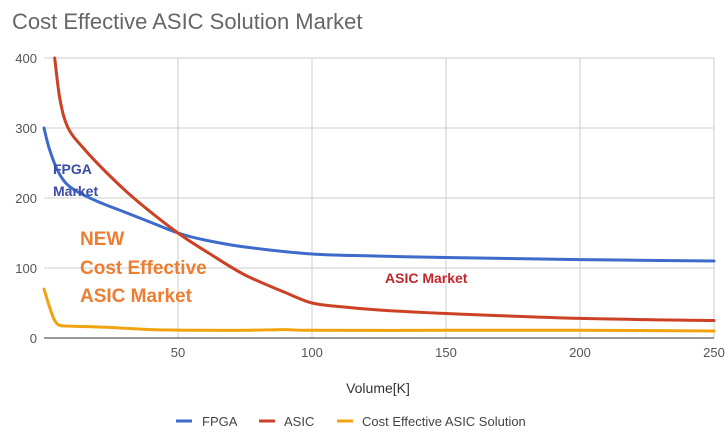 Image resolution: width=728 pixels, height=437 pixels. Describe the element at coordinates (312, 352) in the screenshot. I see `x-tick-label-100: 100` at that location.